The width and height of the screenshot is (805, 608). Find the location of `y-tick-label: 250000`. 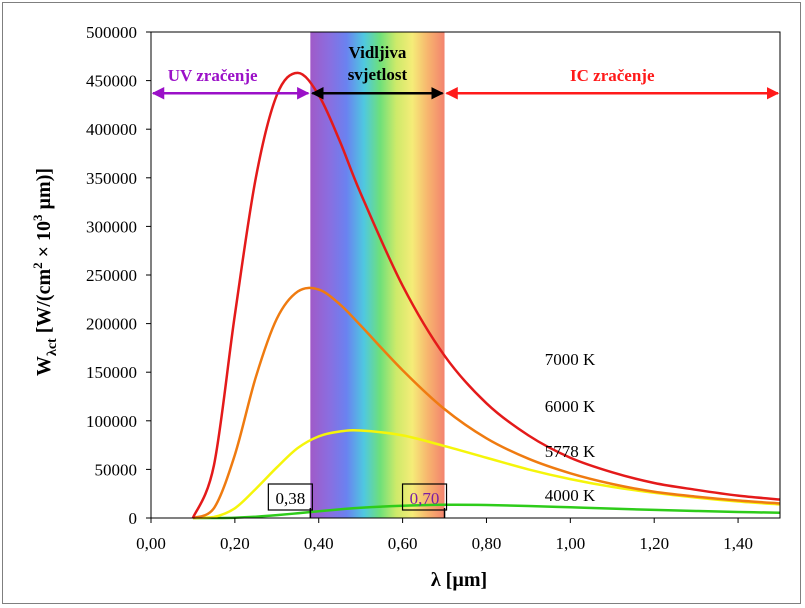

y-tick-label: 250000 is located at coordinates (111, 275).